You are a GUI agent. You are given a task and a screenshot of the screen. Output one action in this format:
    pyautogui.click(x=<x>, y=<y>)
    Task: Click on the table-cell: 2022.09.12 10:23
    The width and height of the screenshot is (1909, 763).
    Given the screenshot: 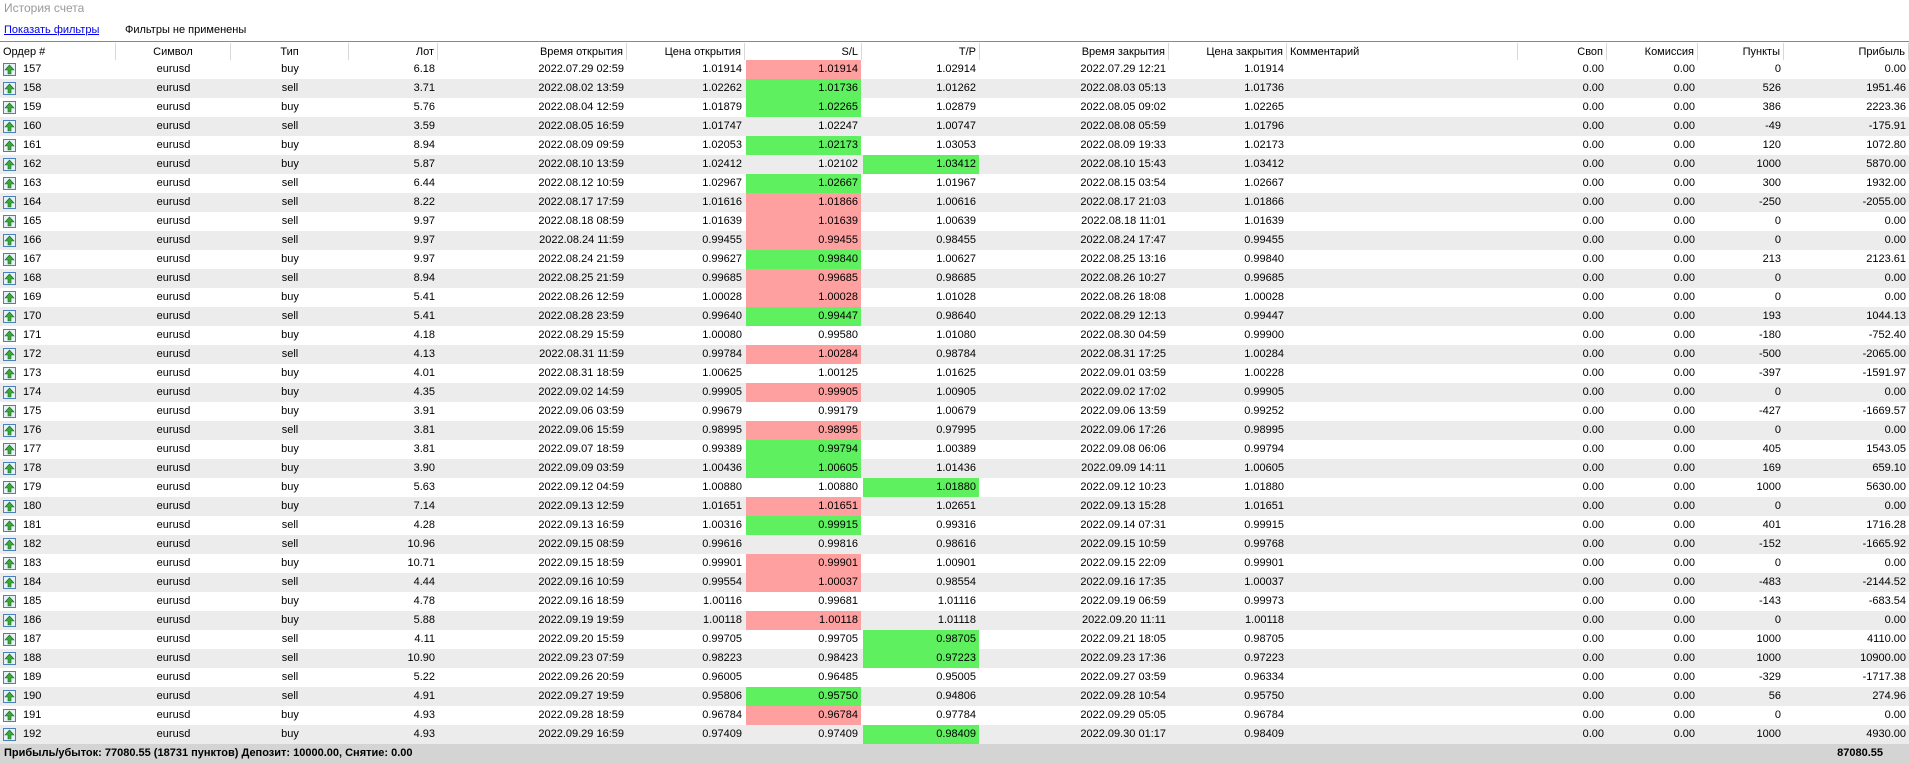 What is the action you would take?
    pyautogui.click(x=1123, y=487)
    